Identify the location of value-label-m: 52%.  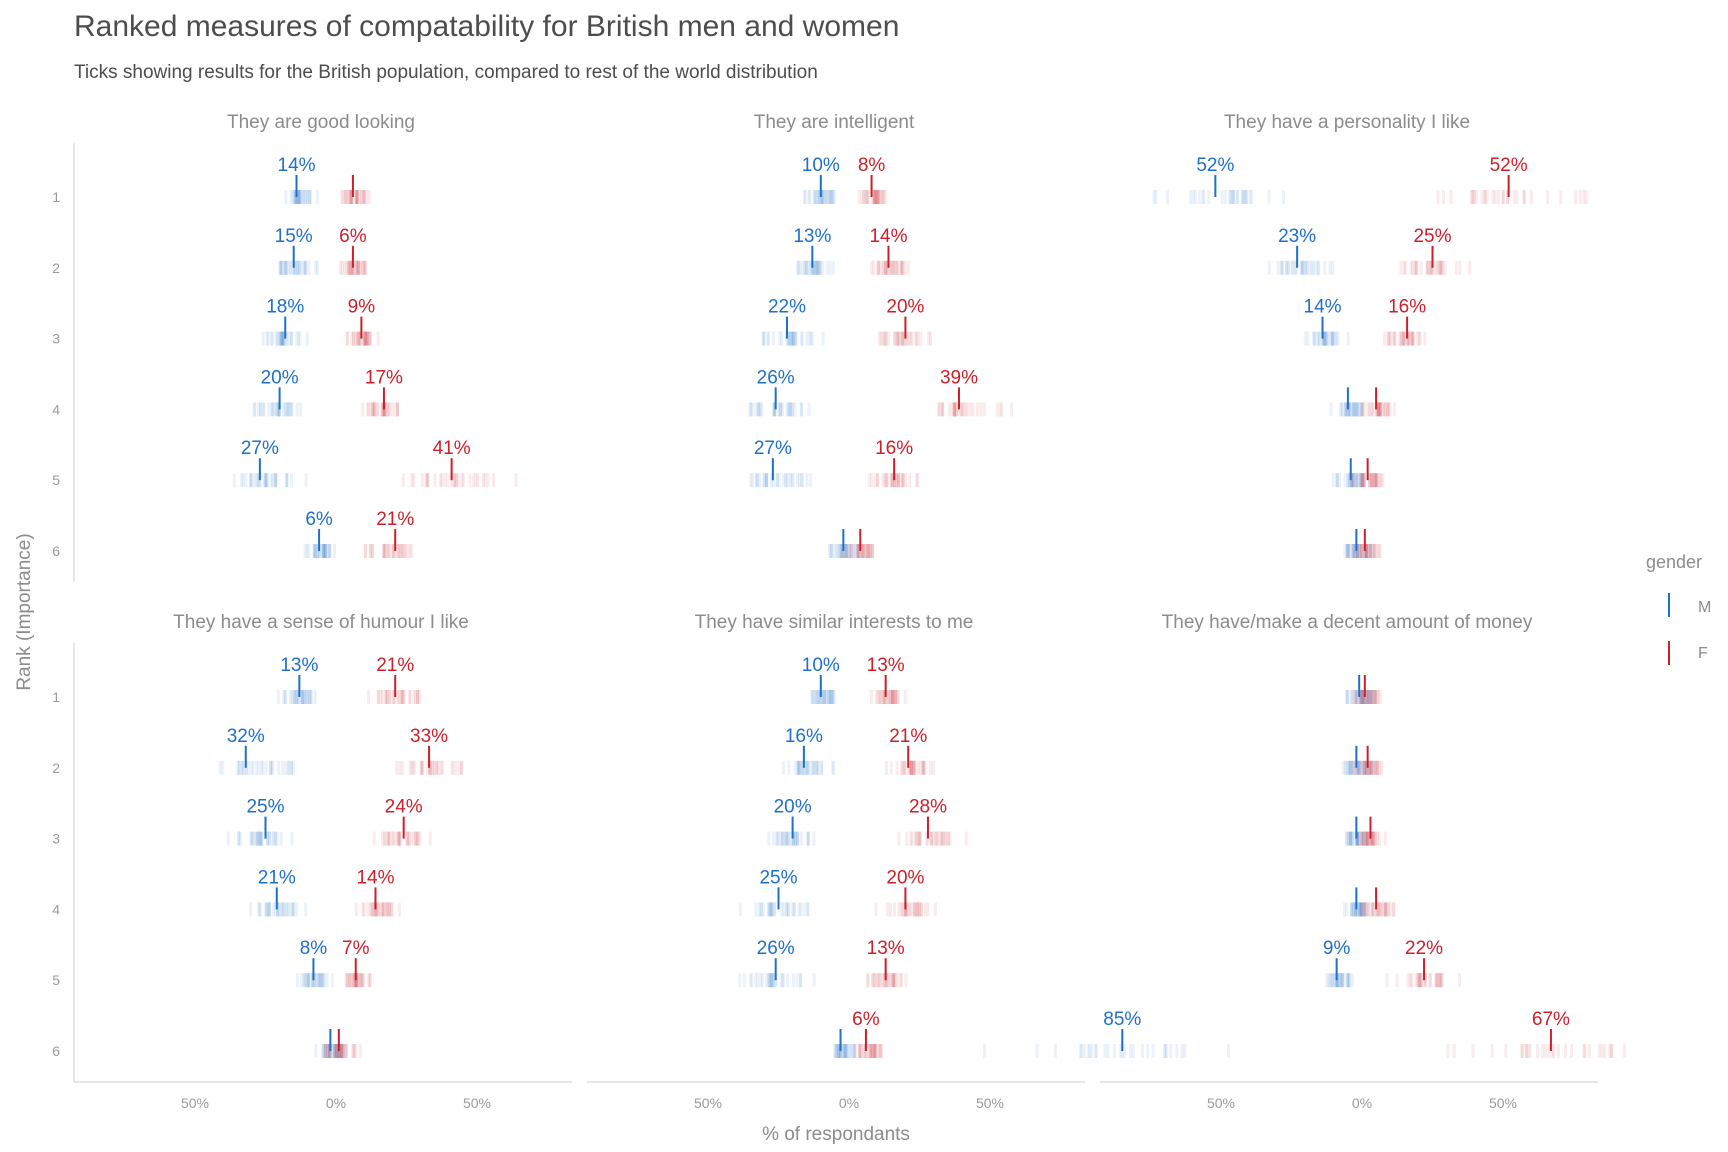
(1215, 165).